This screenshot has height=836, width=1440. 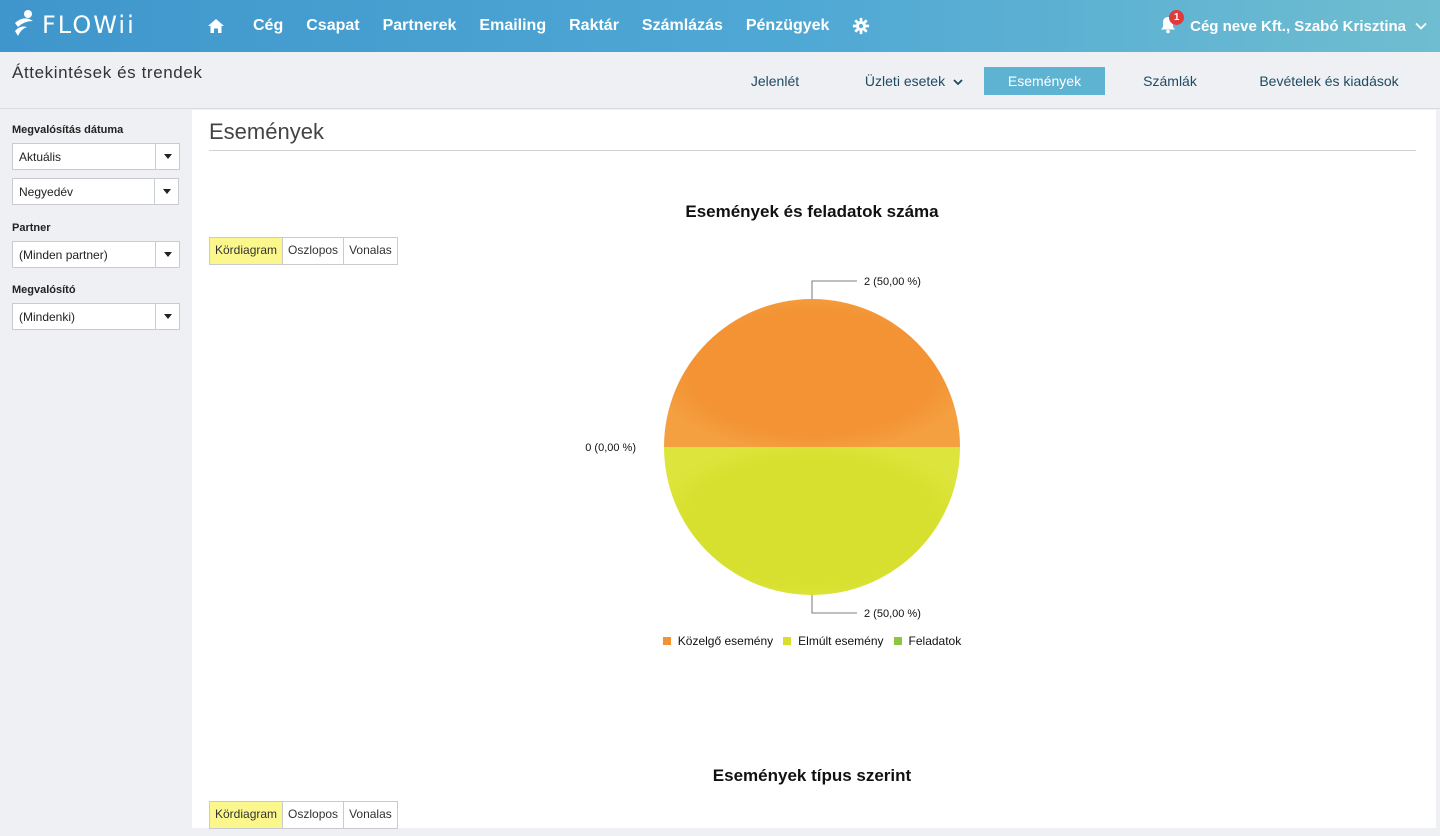 What do you see at coordinates (96, 316) in the screenshot?
I see `owner-select: (Mindenki)` at bounding box center [96, 316].